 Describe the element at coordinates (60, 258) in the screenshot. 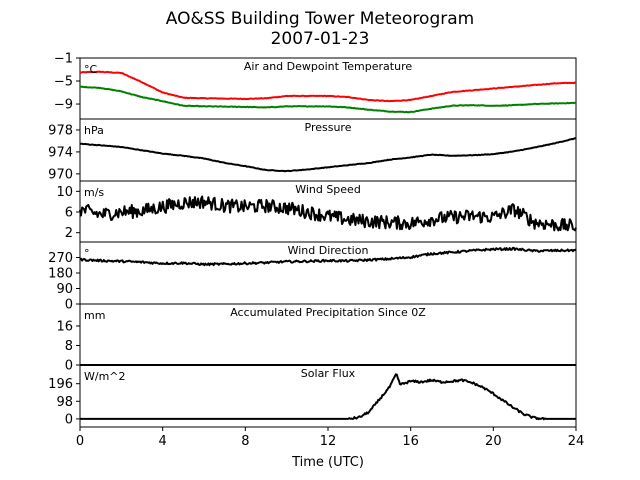

I see `y-tick-label: 270` at that location.